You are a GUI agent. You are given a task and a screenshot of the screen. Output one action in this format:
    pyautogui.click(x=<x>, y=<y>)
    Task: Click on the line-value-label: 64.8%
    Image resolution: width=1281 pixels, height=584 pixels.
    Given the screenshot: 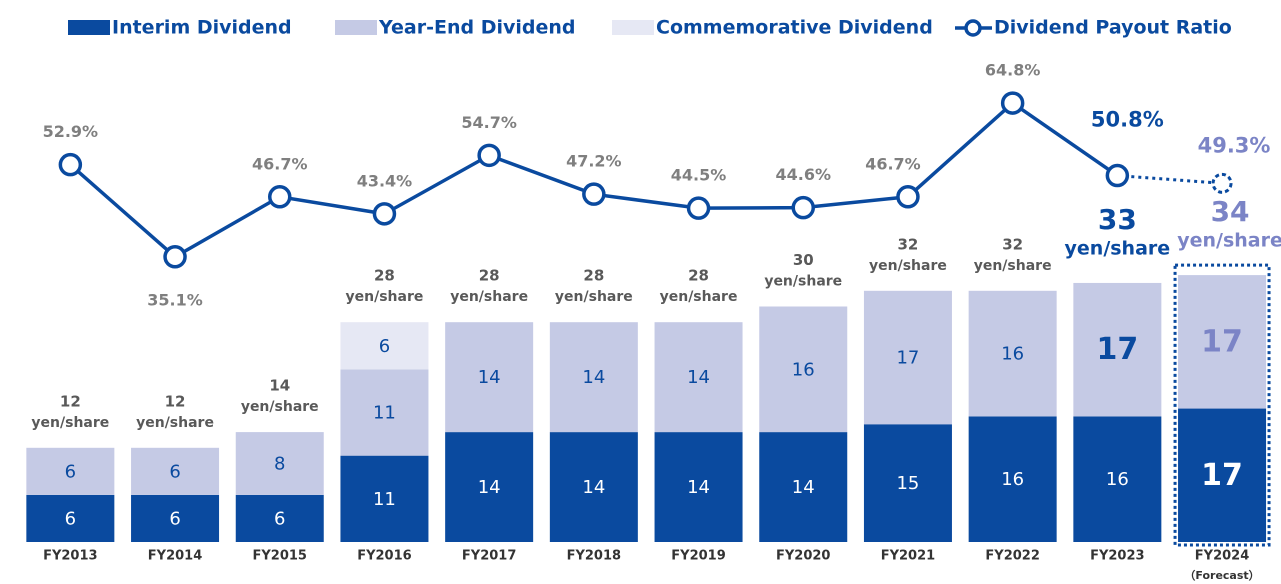 What is the action you would take?
    pyautogui.click(x=1013, y=70)
    